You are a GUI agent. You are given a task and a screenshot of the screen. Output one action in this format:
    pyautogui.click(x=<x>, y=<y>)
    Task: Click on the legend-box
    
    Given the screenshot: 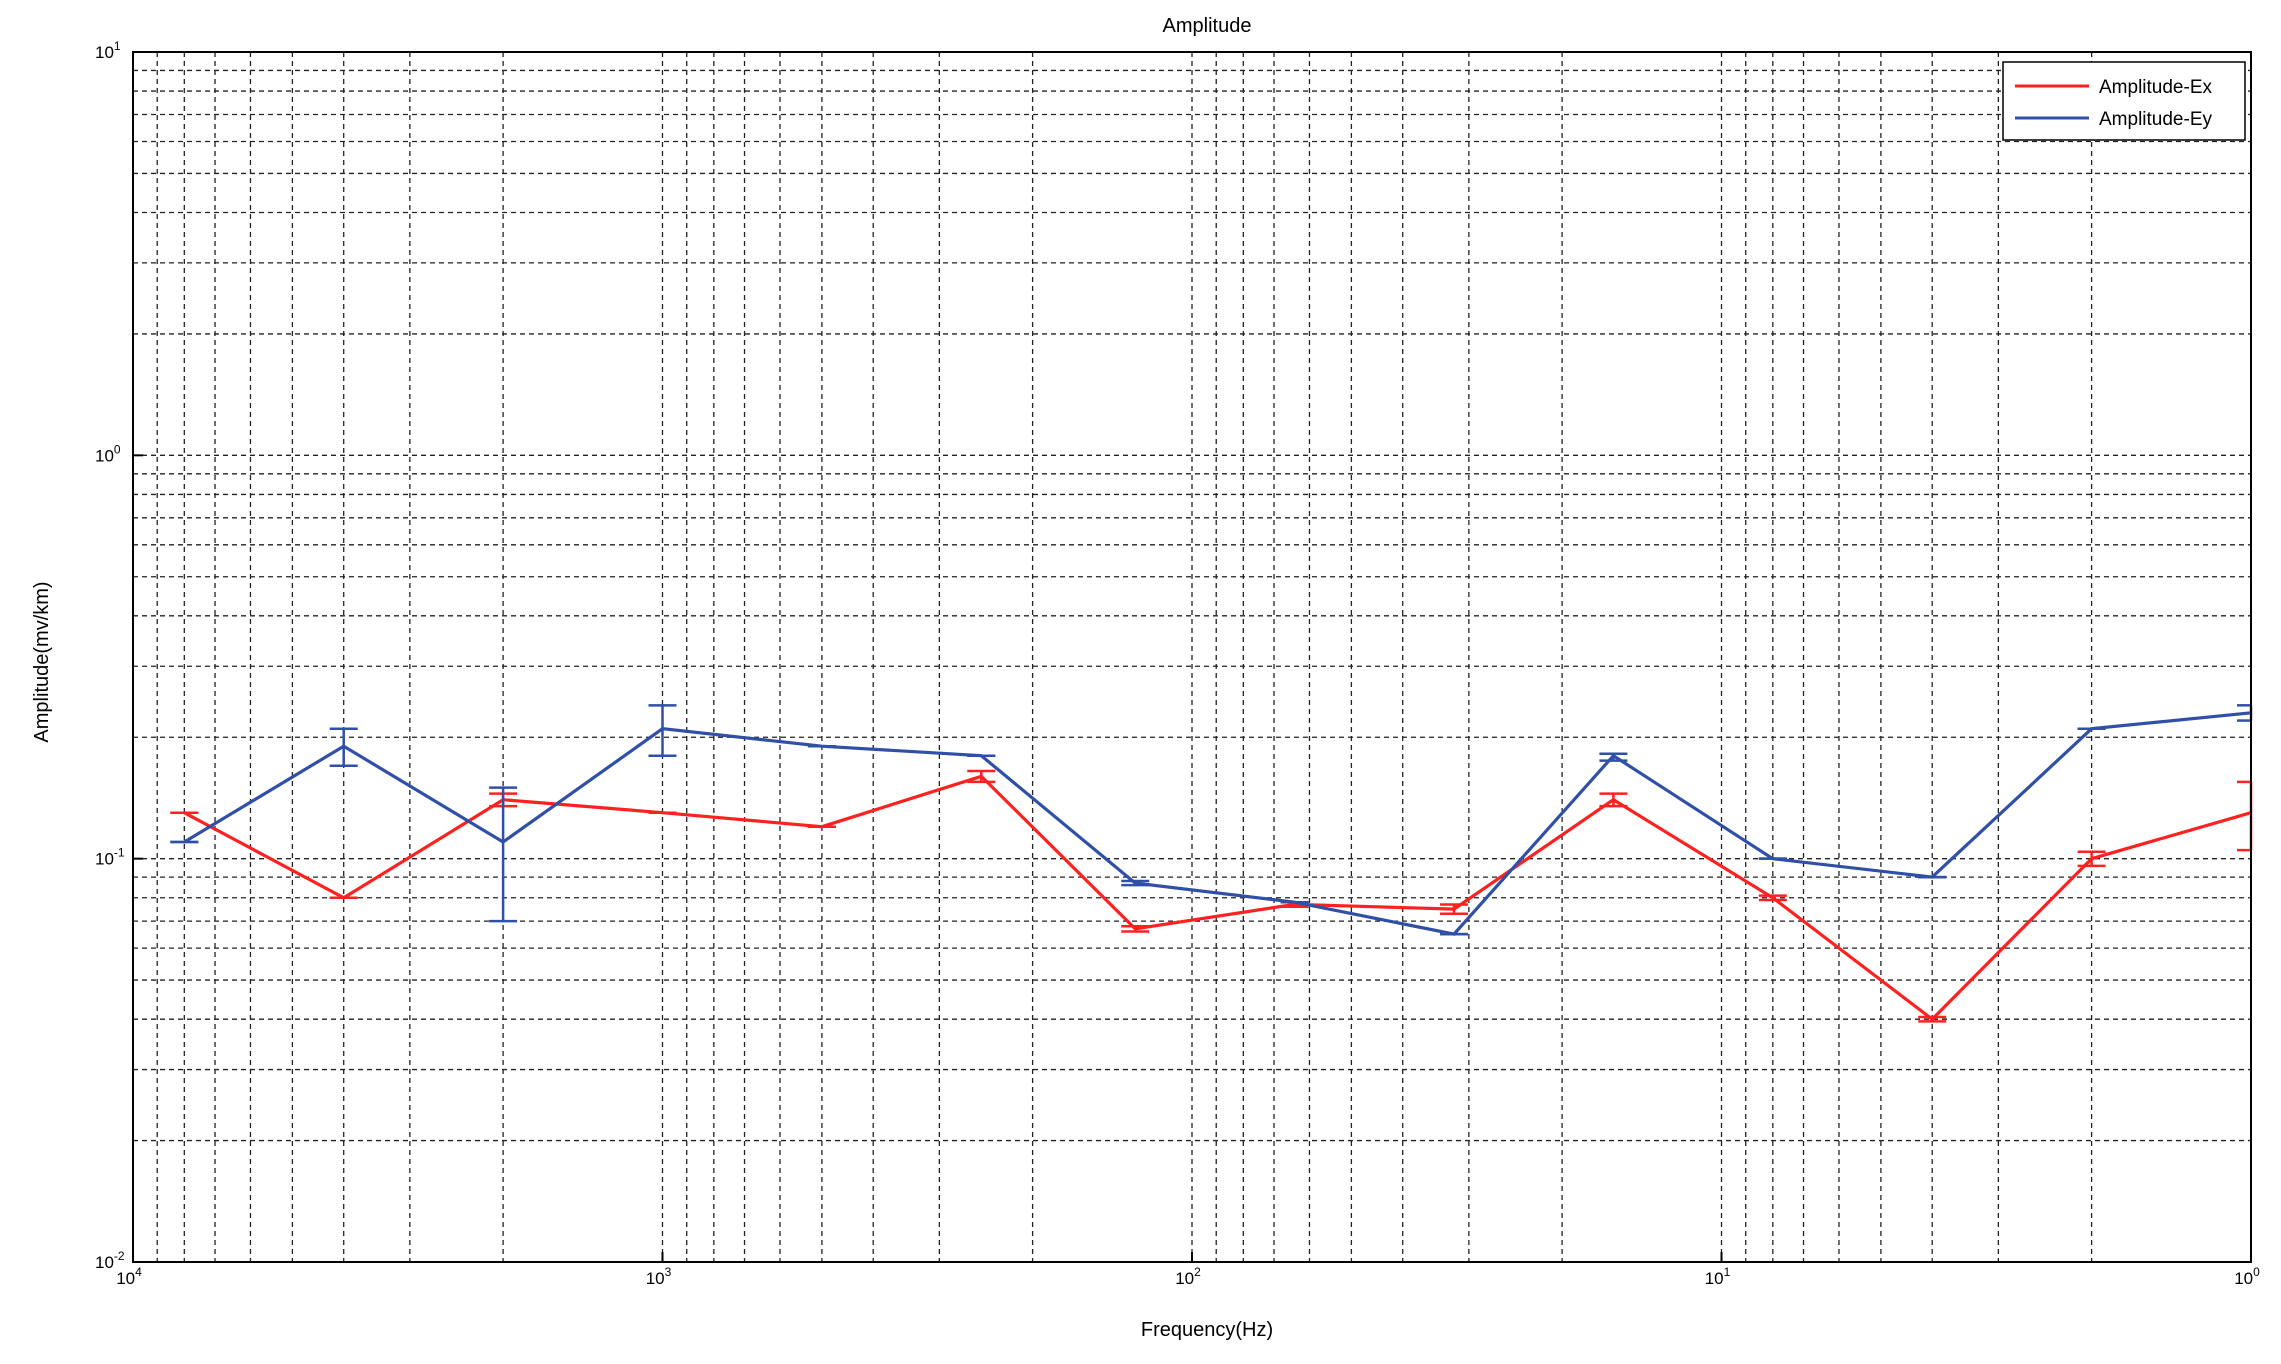 What is the action you would take?
    pyautogui.click(x=2124, y=101)
    